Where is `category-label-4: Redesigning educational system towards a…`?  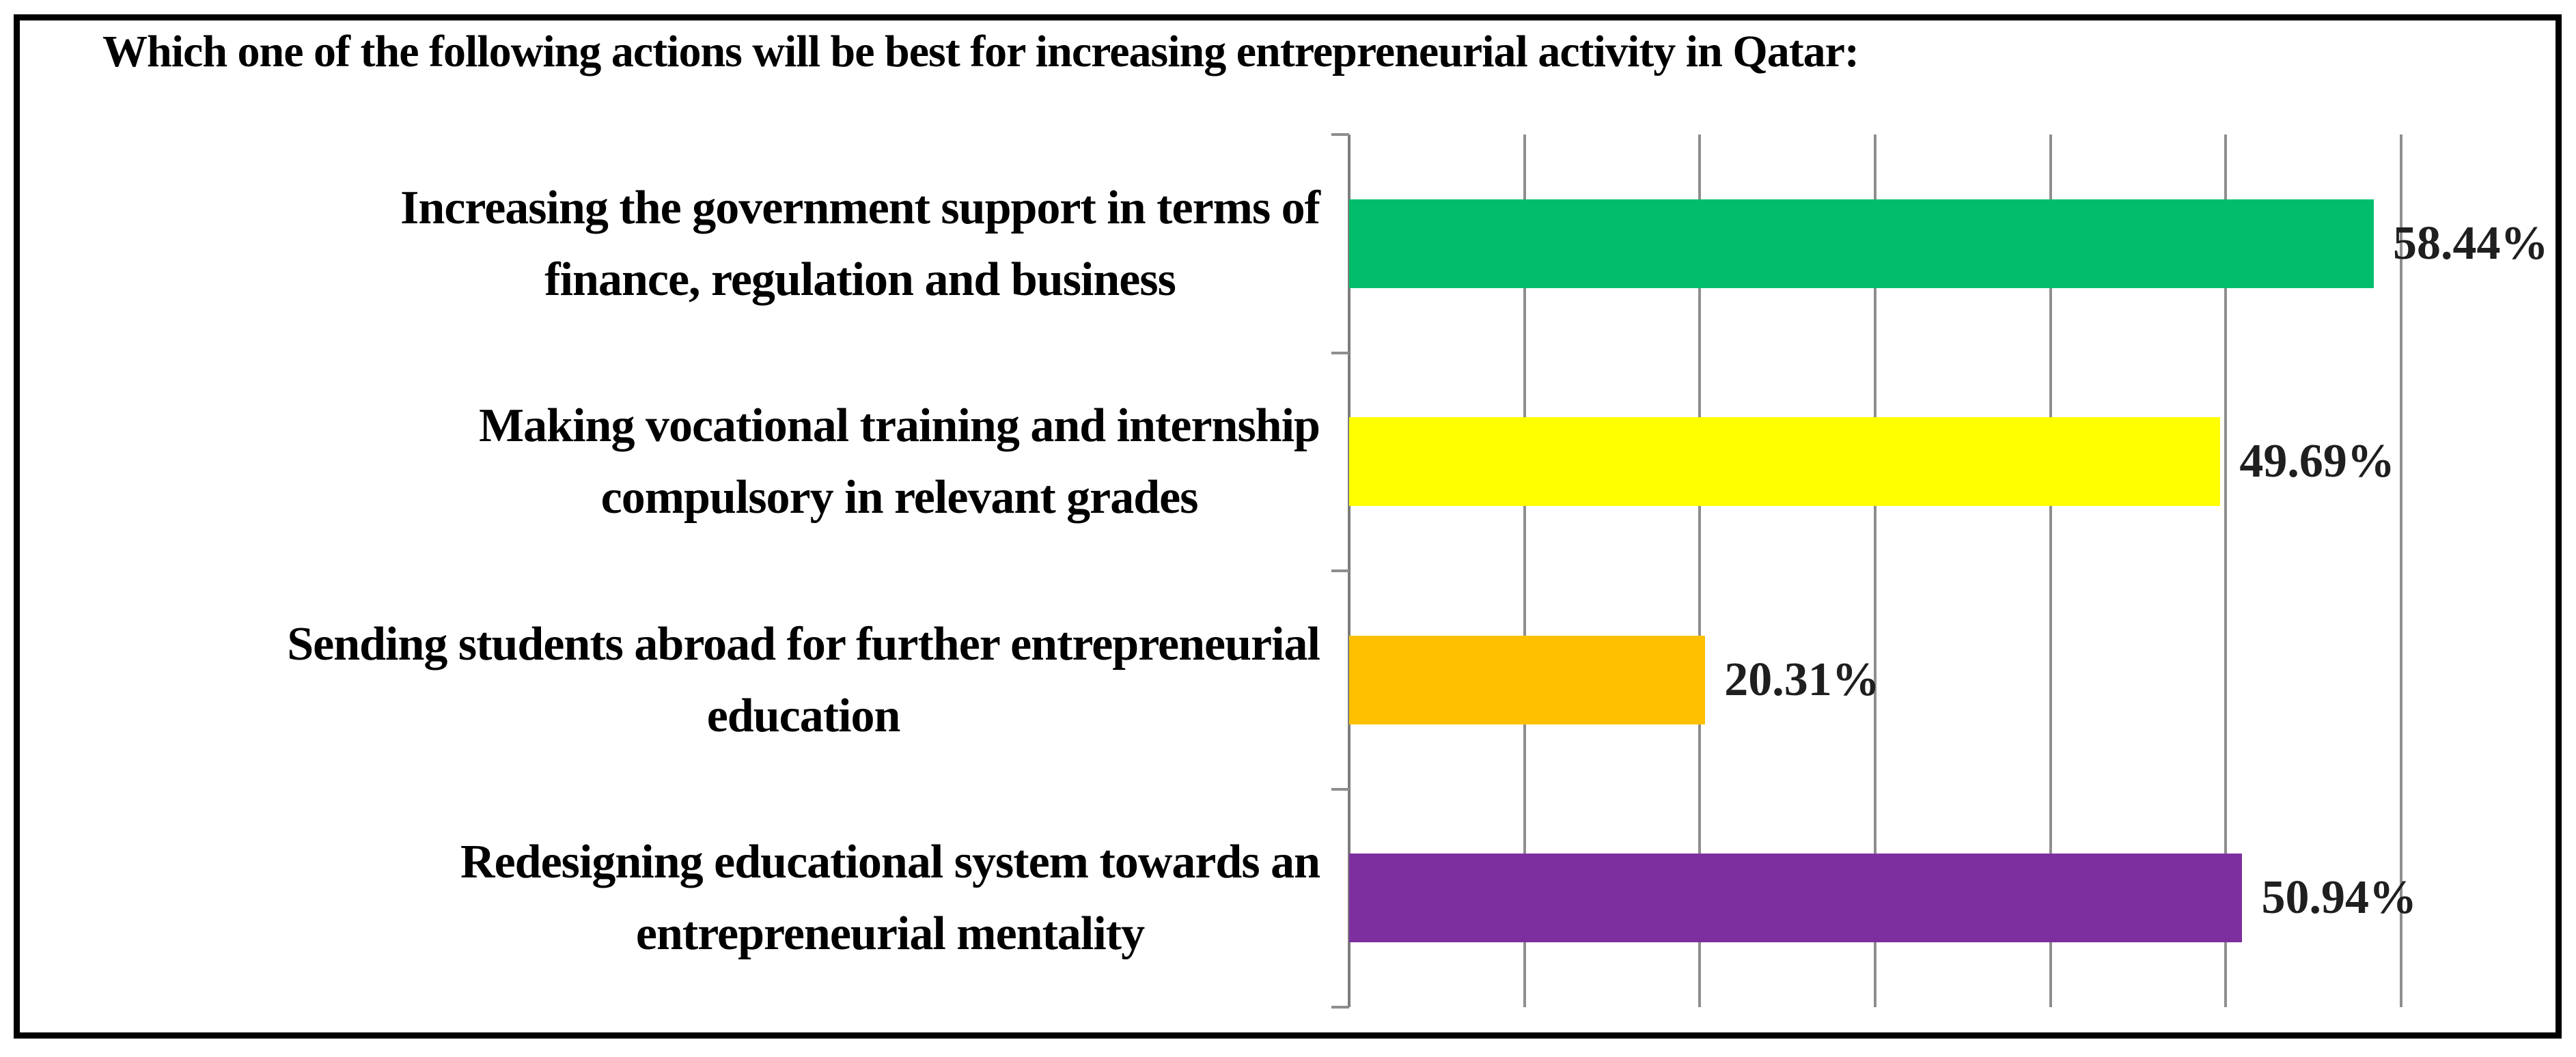
category-label-4: Redesigning educational system towards a… is located at coordinates (890, 898).